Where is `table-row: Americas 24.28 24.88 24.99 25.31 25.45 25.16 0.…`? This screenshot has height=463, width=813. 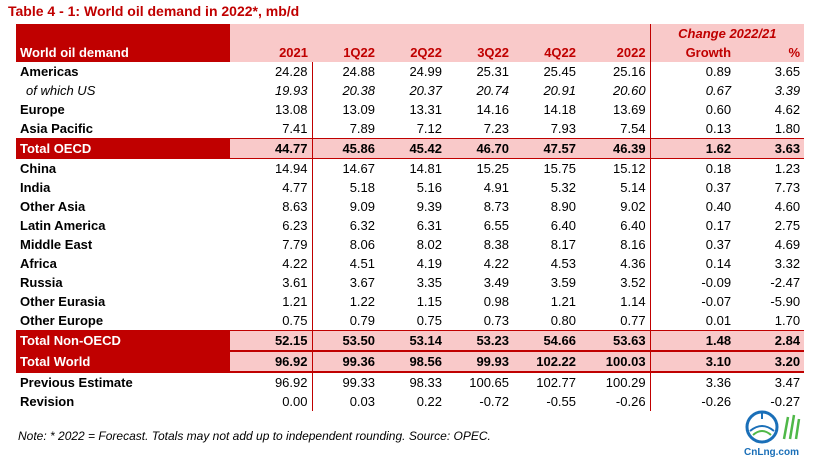 table-row: Americas 24.28 24.88 24.99 25.31 25.45 25.16 0.… is located at coordinates (410, 71).